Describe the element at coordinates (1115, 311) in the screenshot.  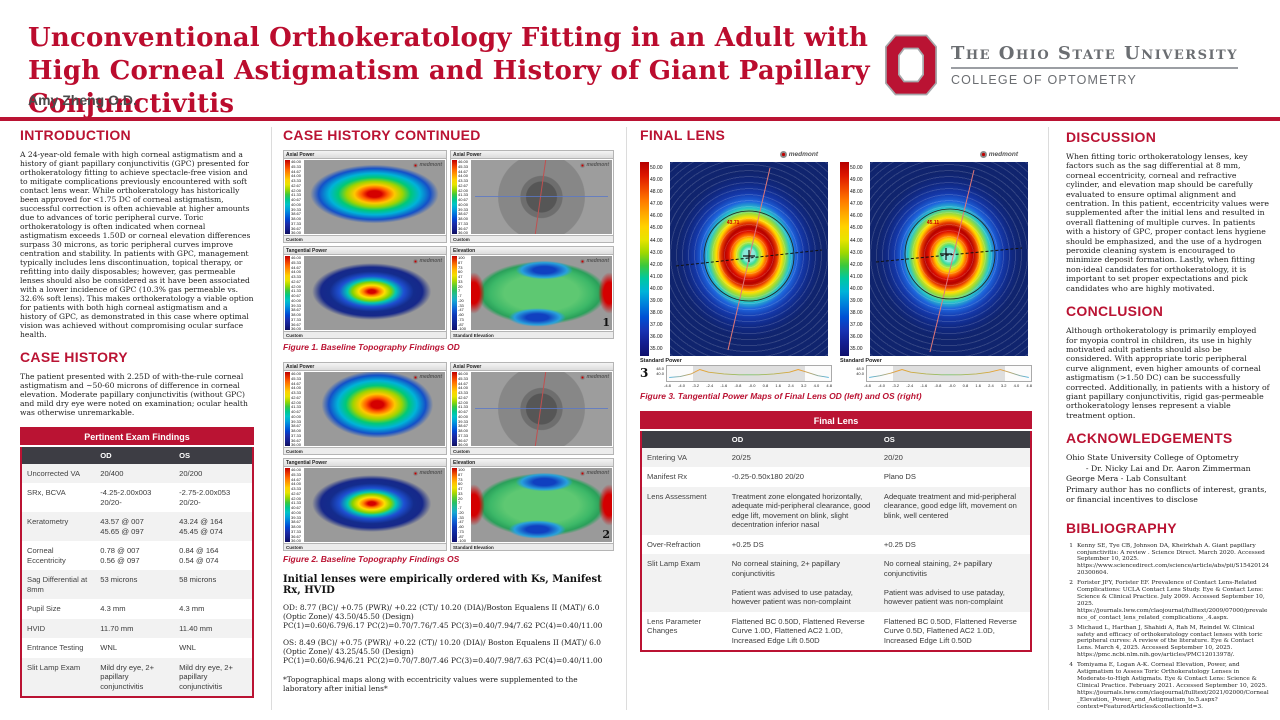
I see `conclusion-heading: CONCLUSION` at that location.